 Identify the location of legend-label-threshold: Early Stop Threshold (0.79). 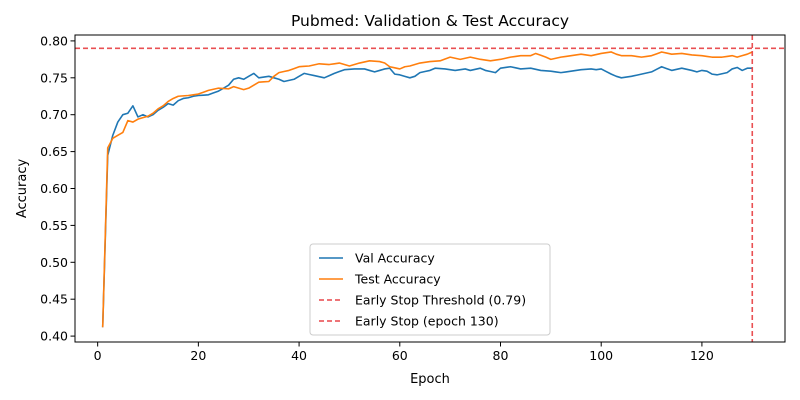
(440, 300).